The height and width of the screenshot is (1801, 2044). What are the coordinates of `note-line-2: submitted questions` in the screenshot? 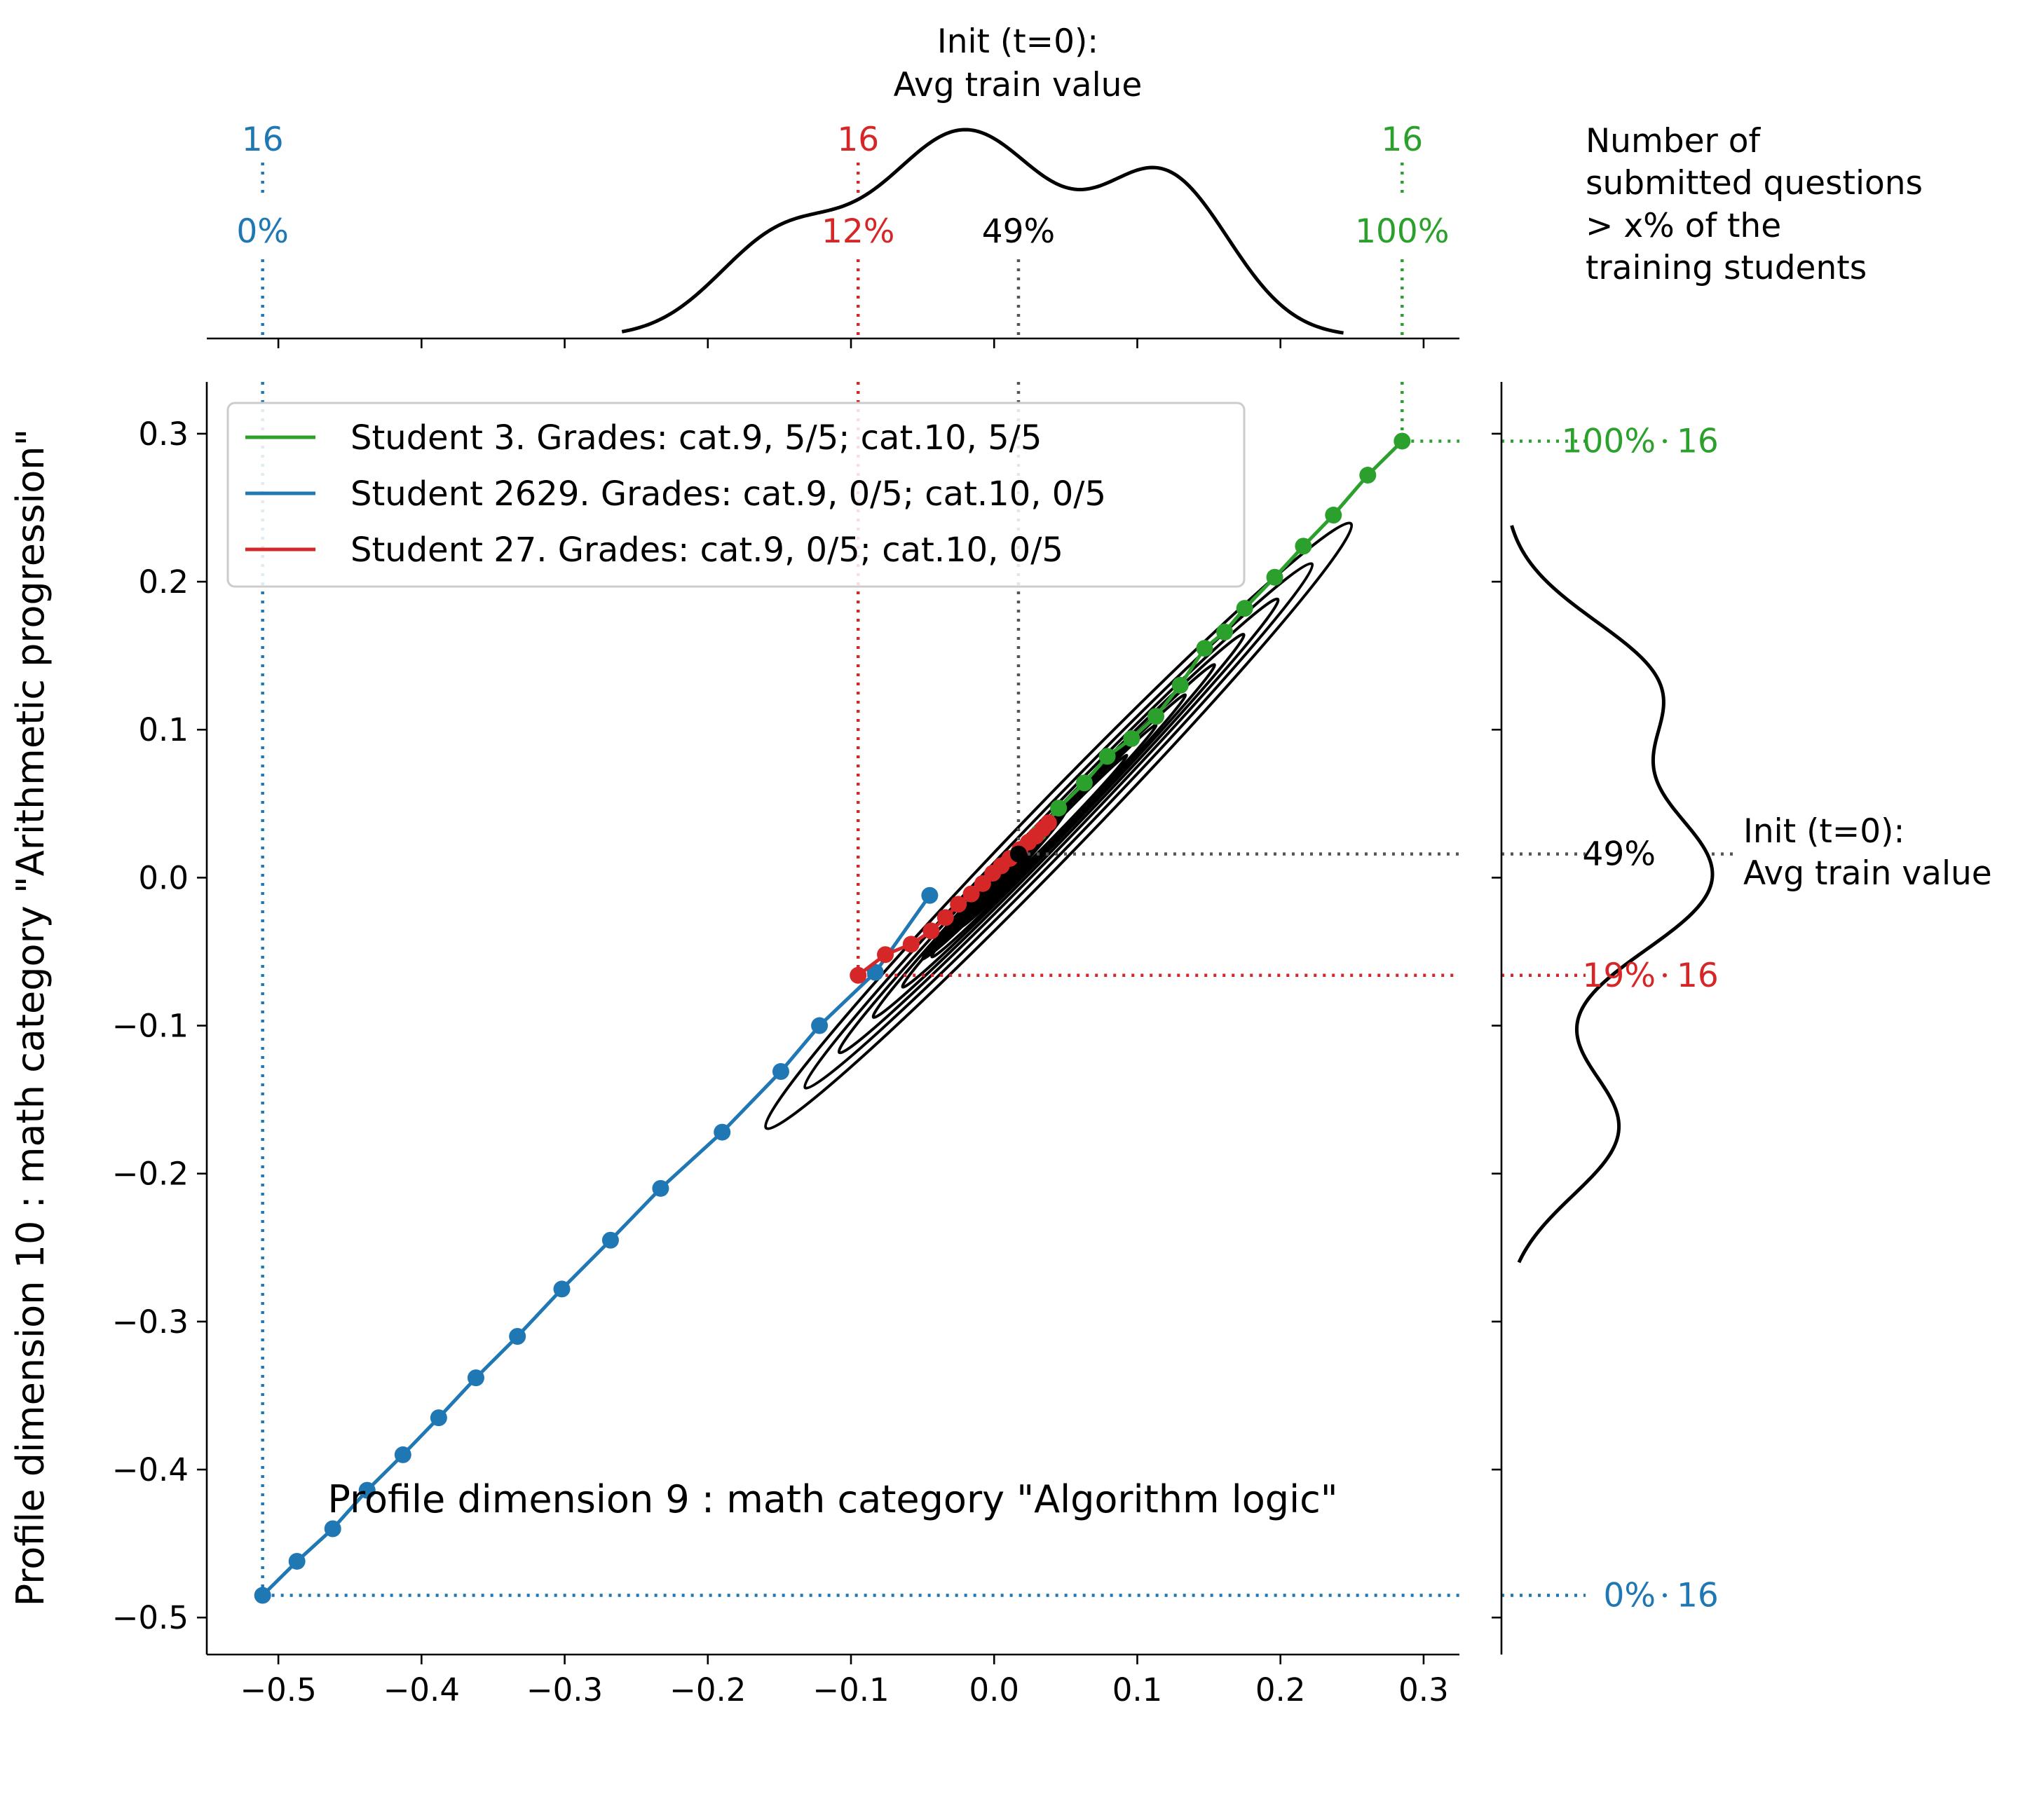 It's located at (1754, 183).